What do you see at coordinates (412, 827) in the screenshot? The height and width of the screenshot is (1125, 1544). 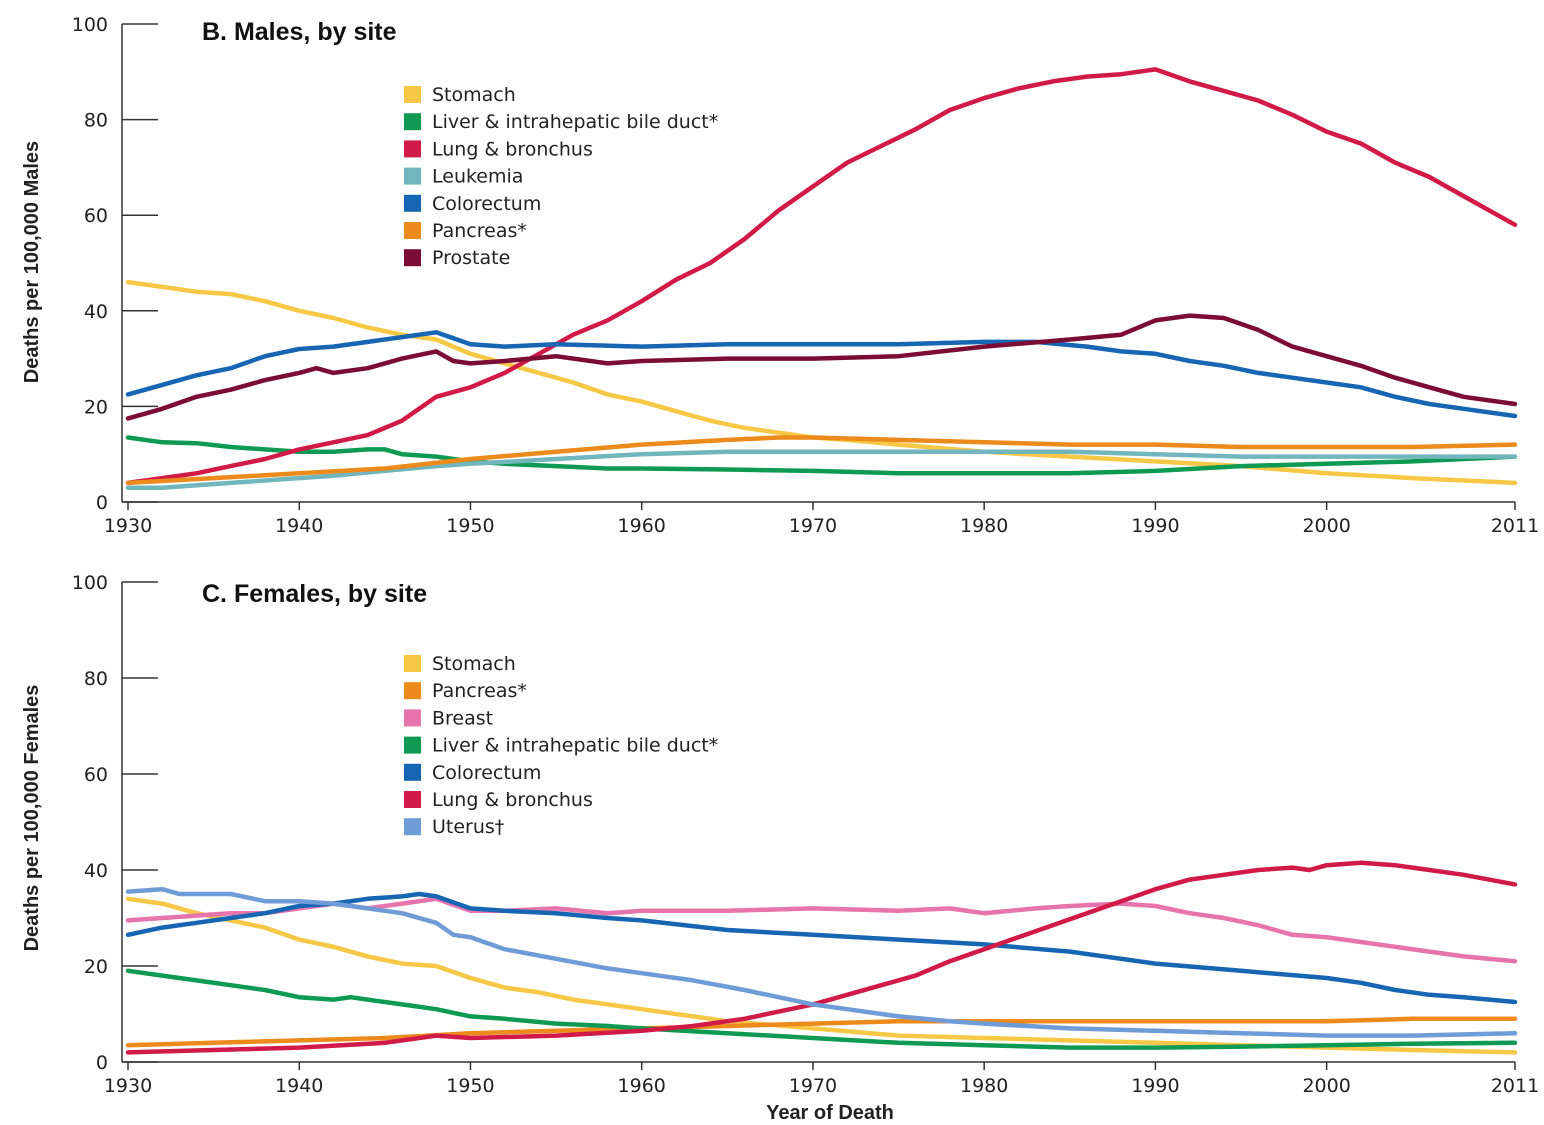 I see `females-legend-swatch-uterus` at bounding box center [412, 827].